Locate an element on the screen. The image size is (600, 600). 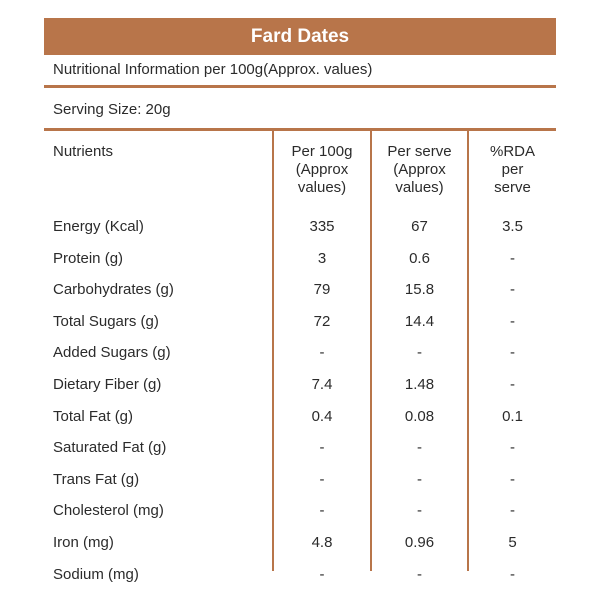
table-row: Protein (g) 3 0.6 - is located at coordinates (300, 258).